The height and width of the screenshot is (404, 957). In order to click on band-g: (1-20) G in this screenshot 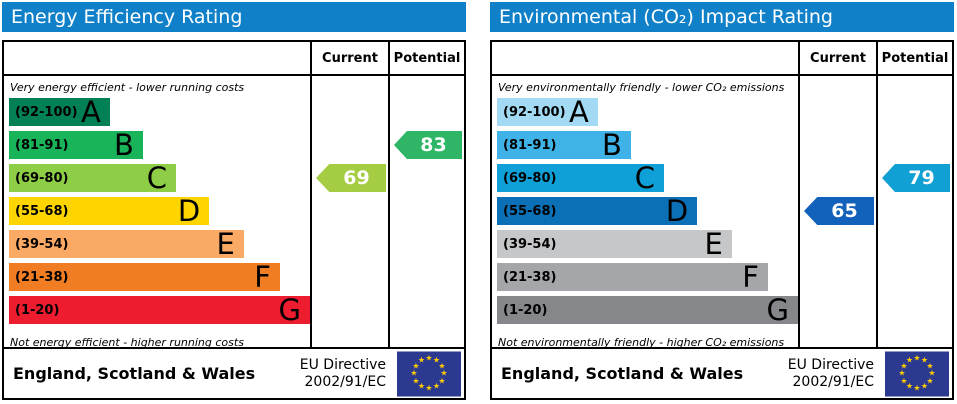, I will do `click(647, 310)`.